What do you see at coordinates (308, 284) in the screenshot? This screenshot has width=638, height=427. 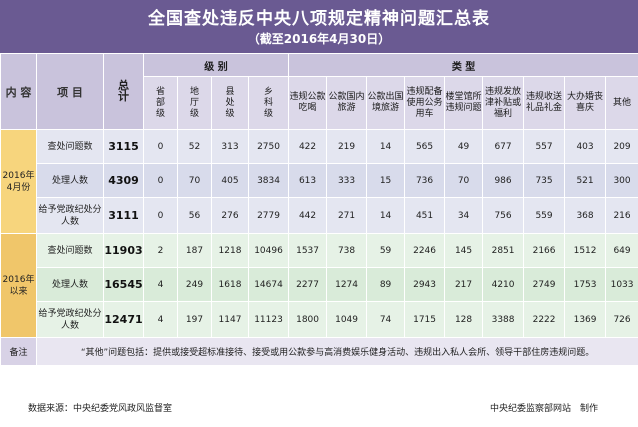 I see `value-cell: 2277` at bounding box center [308, 284].